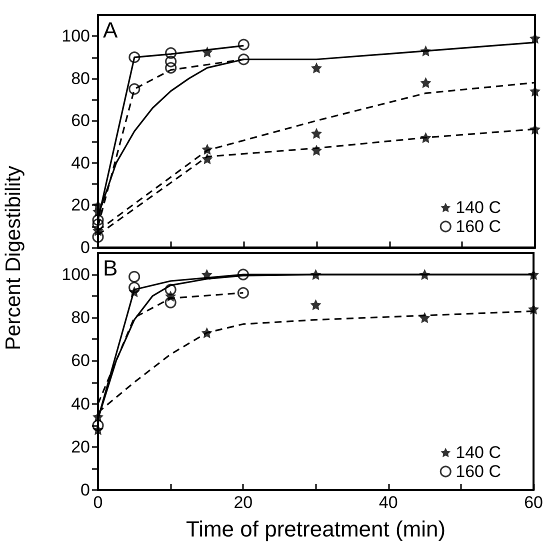  What do you see at coordinates (98, 502) in the screenshot?
I see `x-tick-label: 0` at bounding box center [98, 502].